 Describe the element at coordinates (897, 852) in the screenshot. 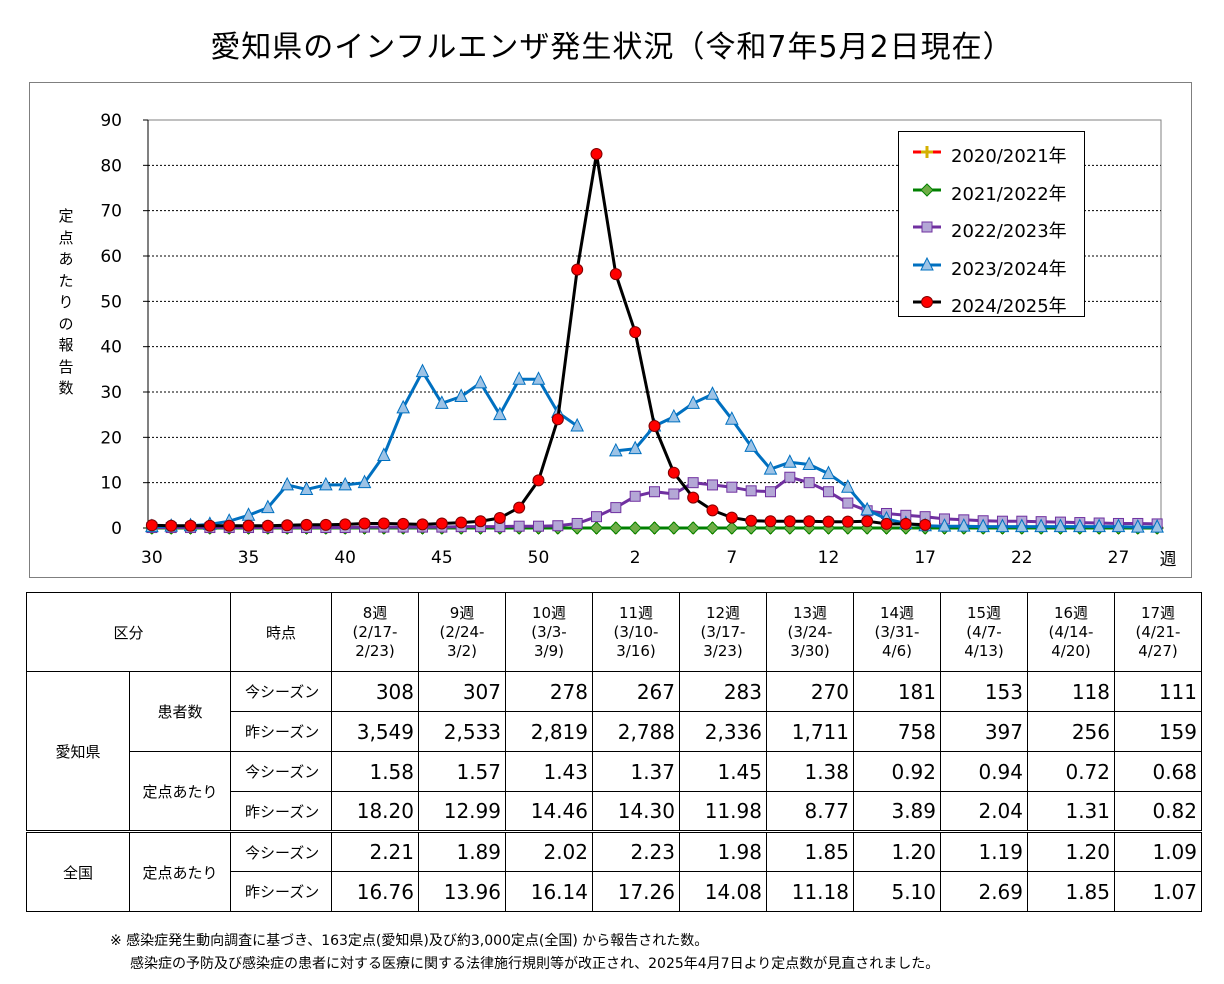

I see `table-cell: 1.20` at that location.